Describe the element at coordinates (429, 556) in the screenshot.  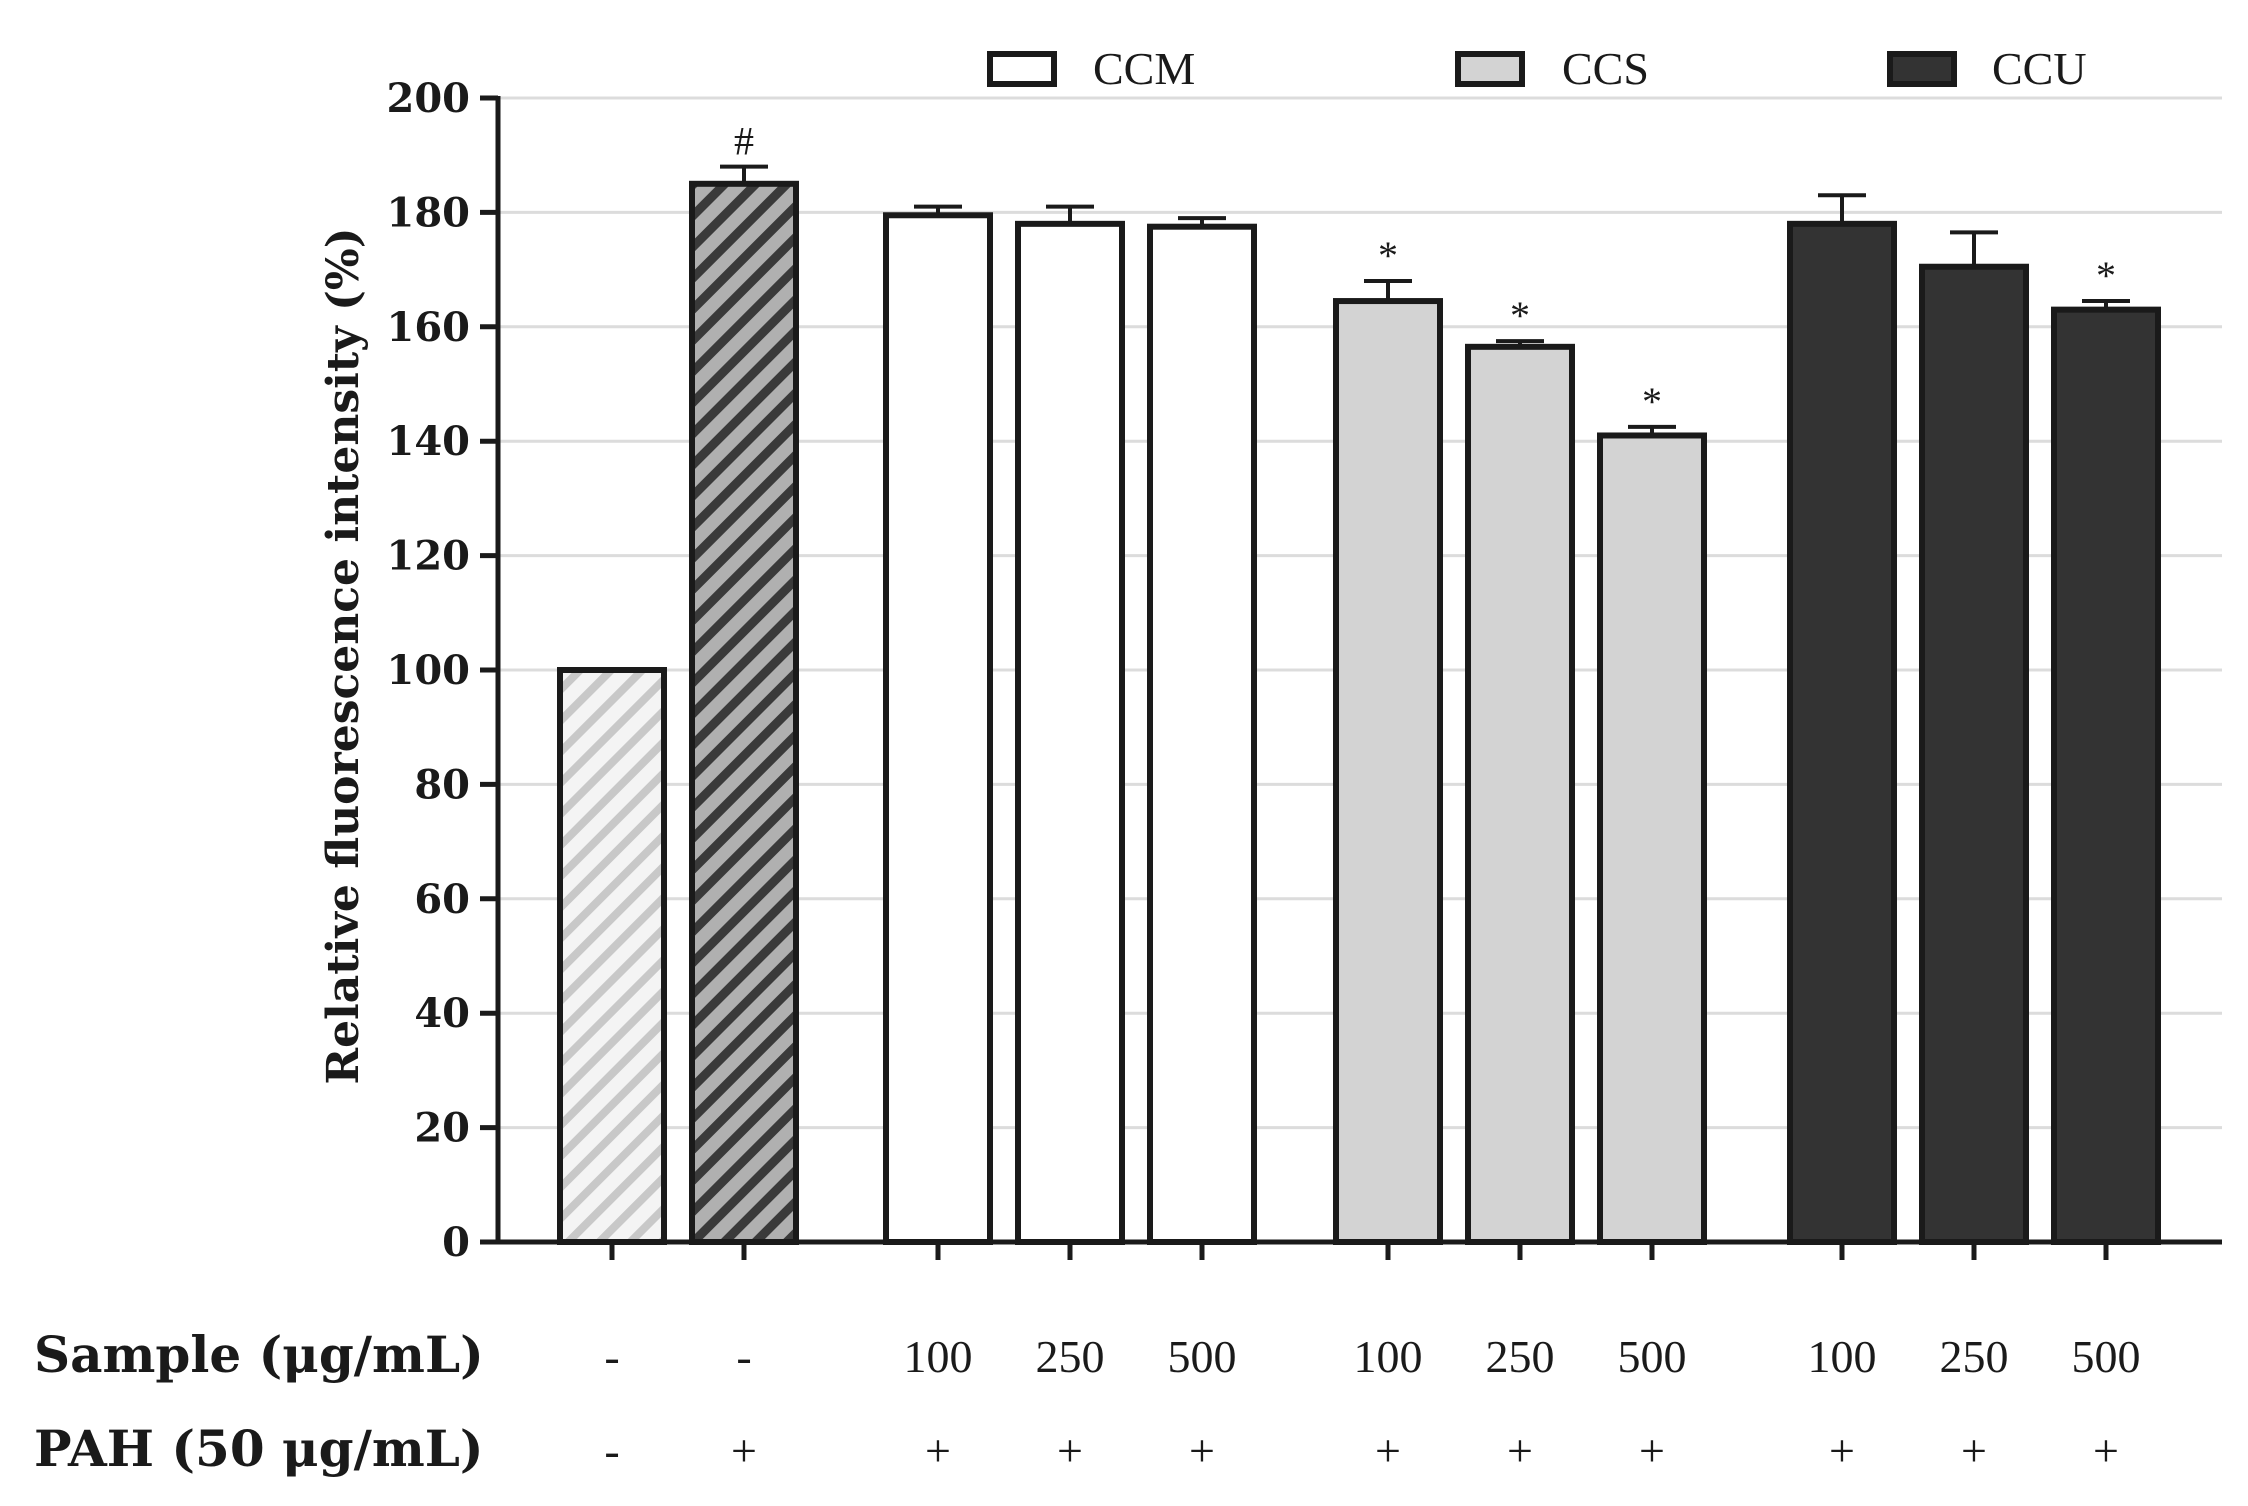
I see `y-tick-label: 120` at that location.